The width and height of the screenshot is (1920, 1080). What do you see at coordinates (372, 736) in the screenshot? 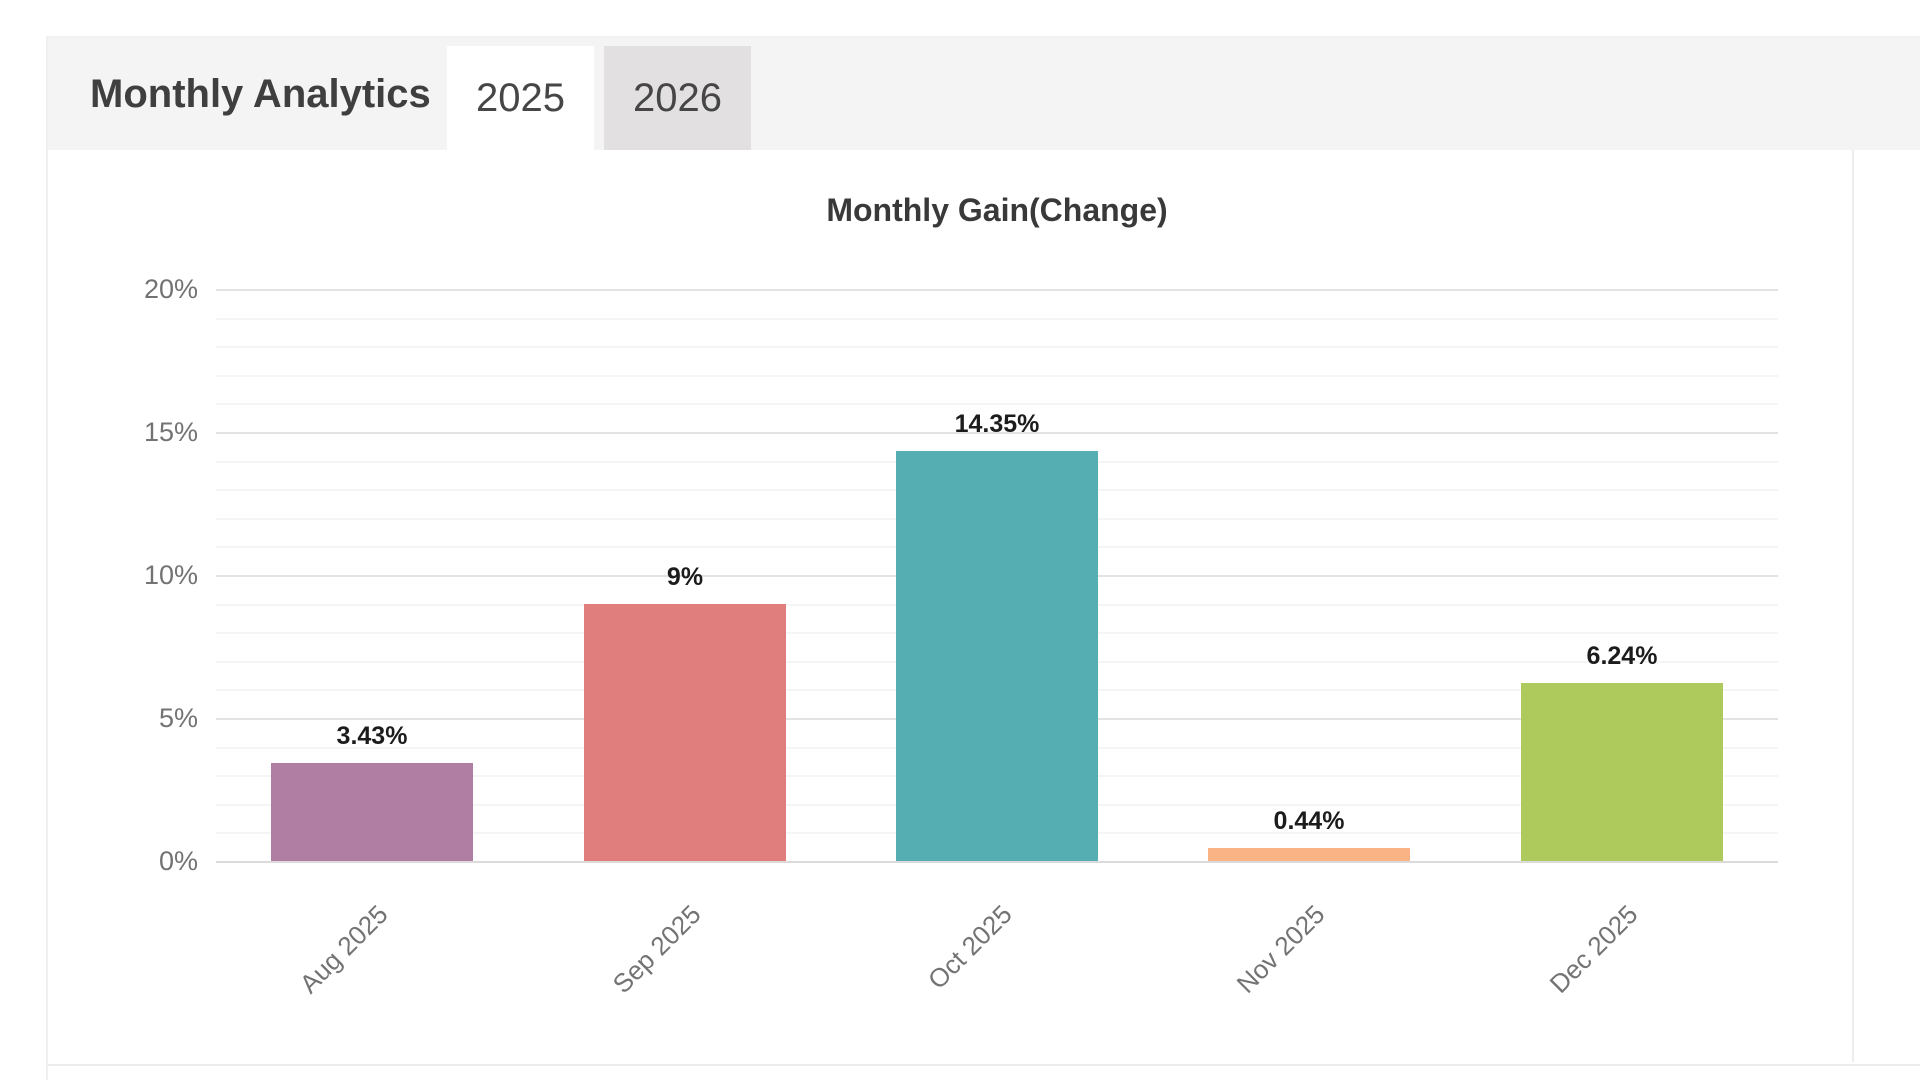
I see `bar-value-label: 3.43%` at bounding box center [372, 736].